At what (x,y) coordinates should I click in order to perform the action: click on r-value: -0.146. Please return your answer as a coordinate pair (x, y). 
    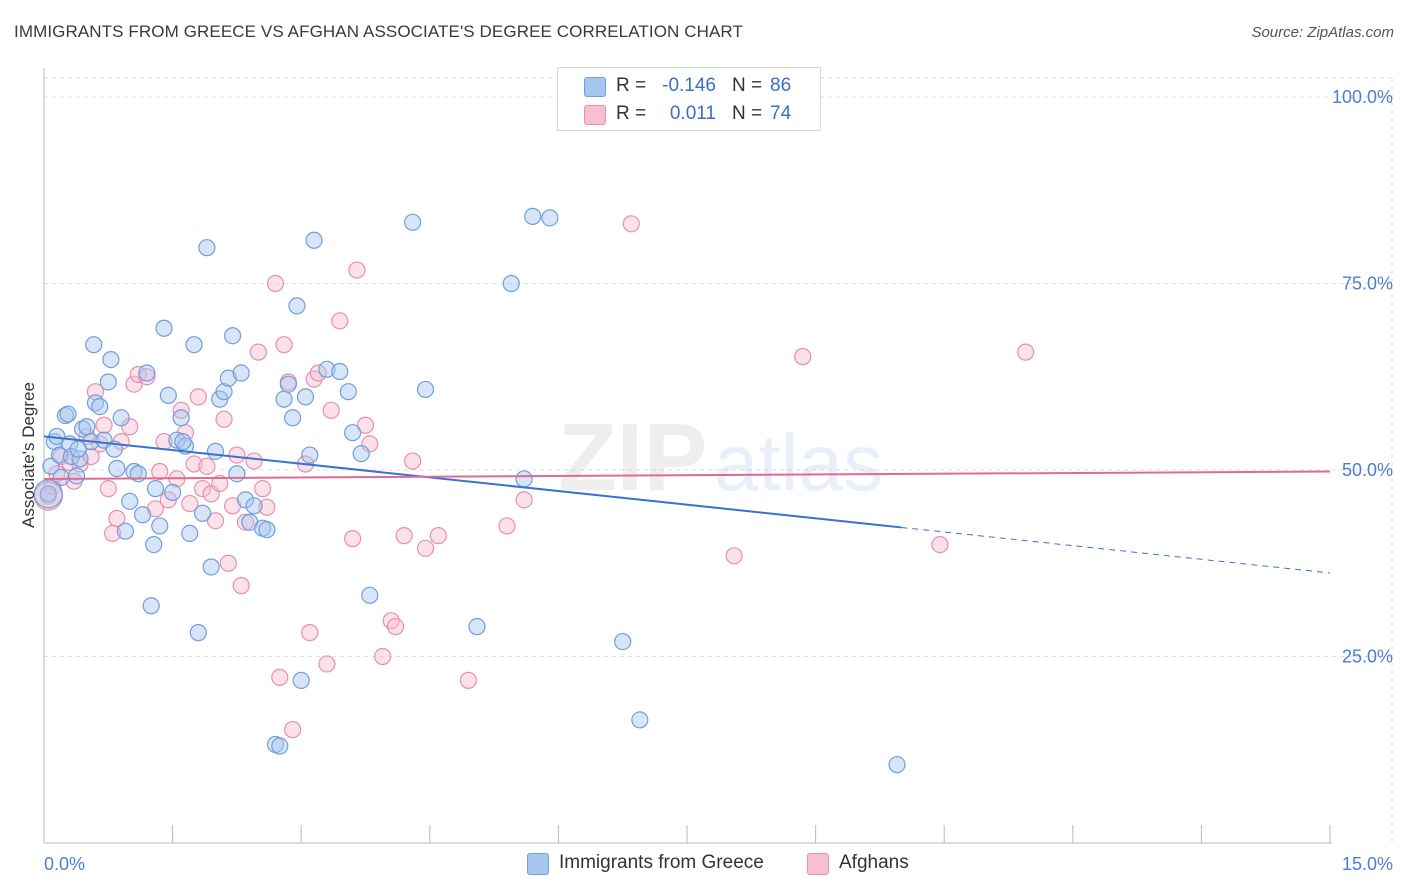
    Looking at the image, I should click on (689, 85).